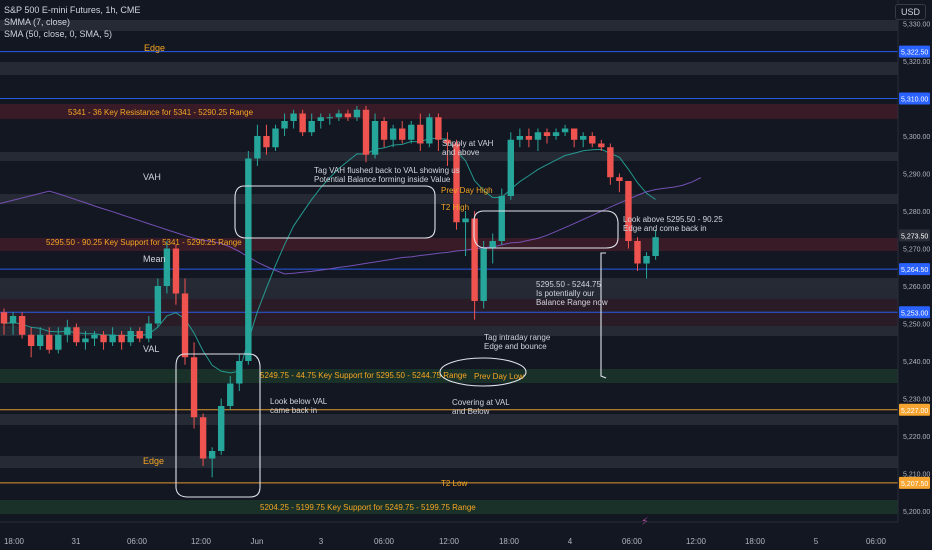 Image resolution: width=932 pixels, height=550 pixels. Describe the element at coordinates (916, 287) in the screenshot. I see `y-tick-label: 5,260.00` at that location.